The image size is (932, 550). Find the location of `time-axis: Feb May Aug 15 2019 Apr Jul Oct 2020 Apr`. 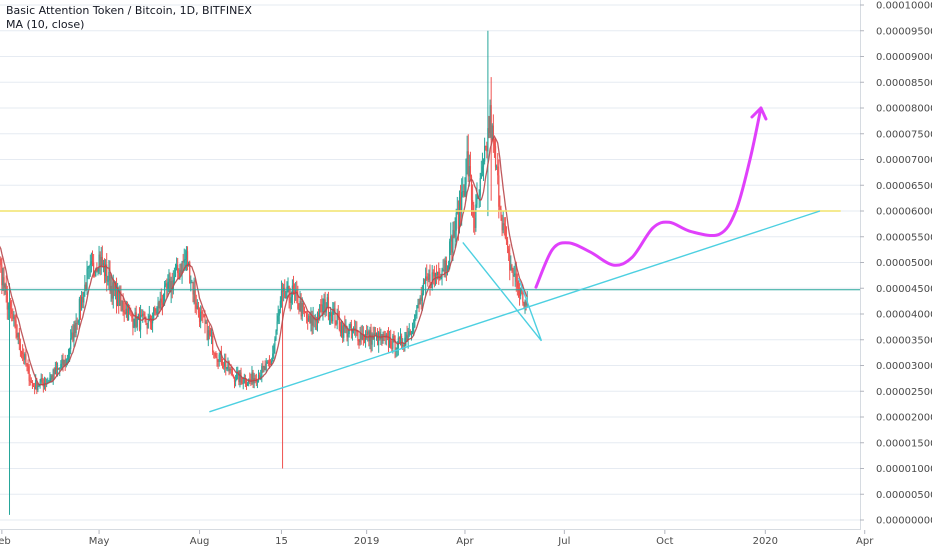

time-axis: Feb May Aug 15 2019 Apr Jul Oct 2020 Apr is located at coordinates (437, 538).